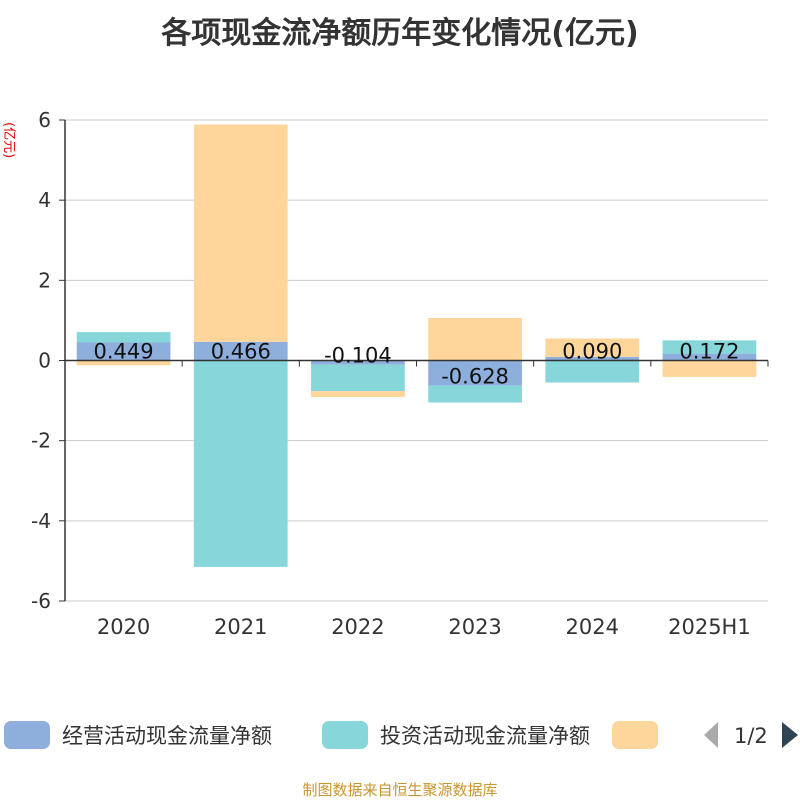 This screenshot has width=800, height=800. I want to click on bar-1-2020, so click(123, 351).